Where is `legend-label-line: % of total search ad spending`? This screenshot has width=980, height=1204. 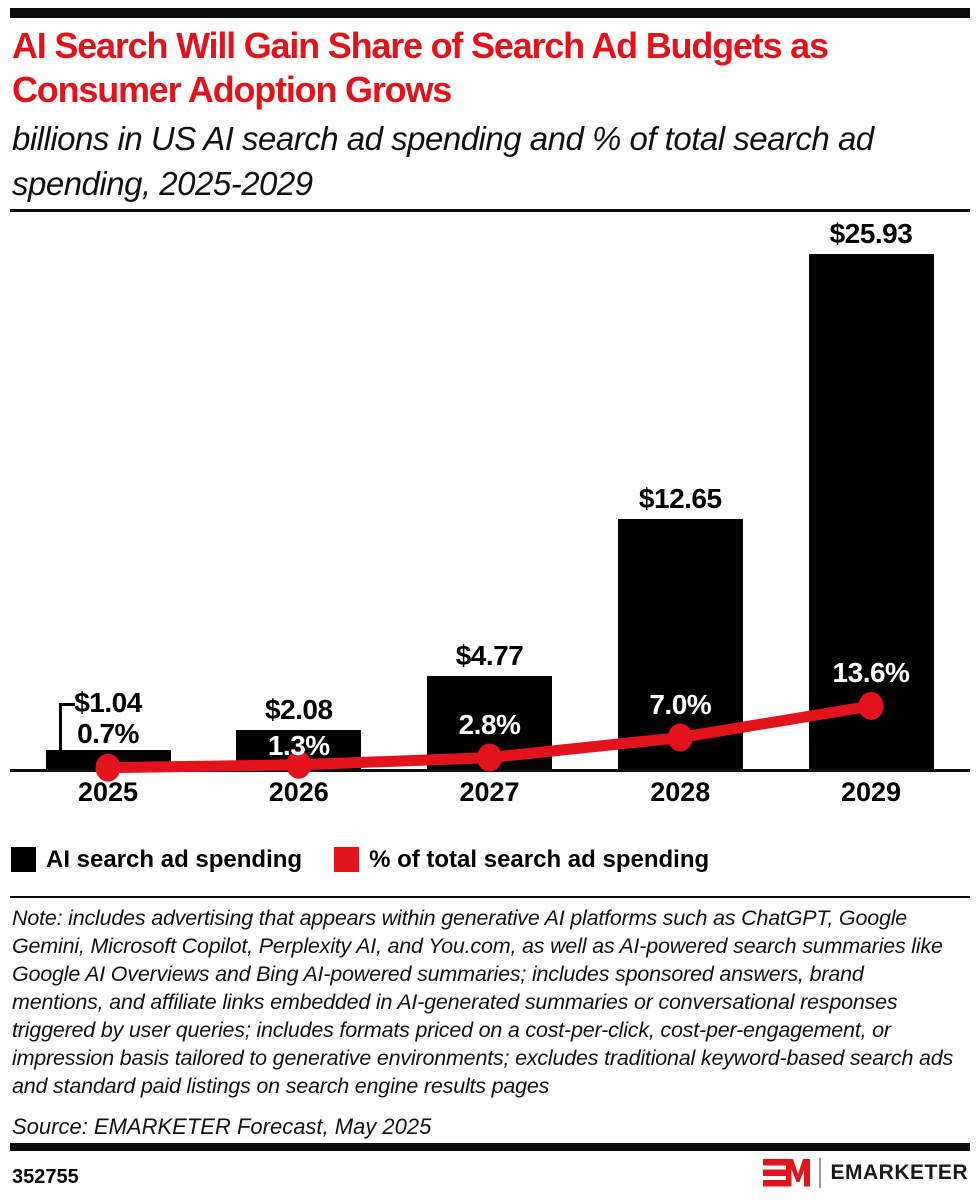 legend-label-line: % of total search ad spending is located at coordinates (539, 859).